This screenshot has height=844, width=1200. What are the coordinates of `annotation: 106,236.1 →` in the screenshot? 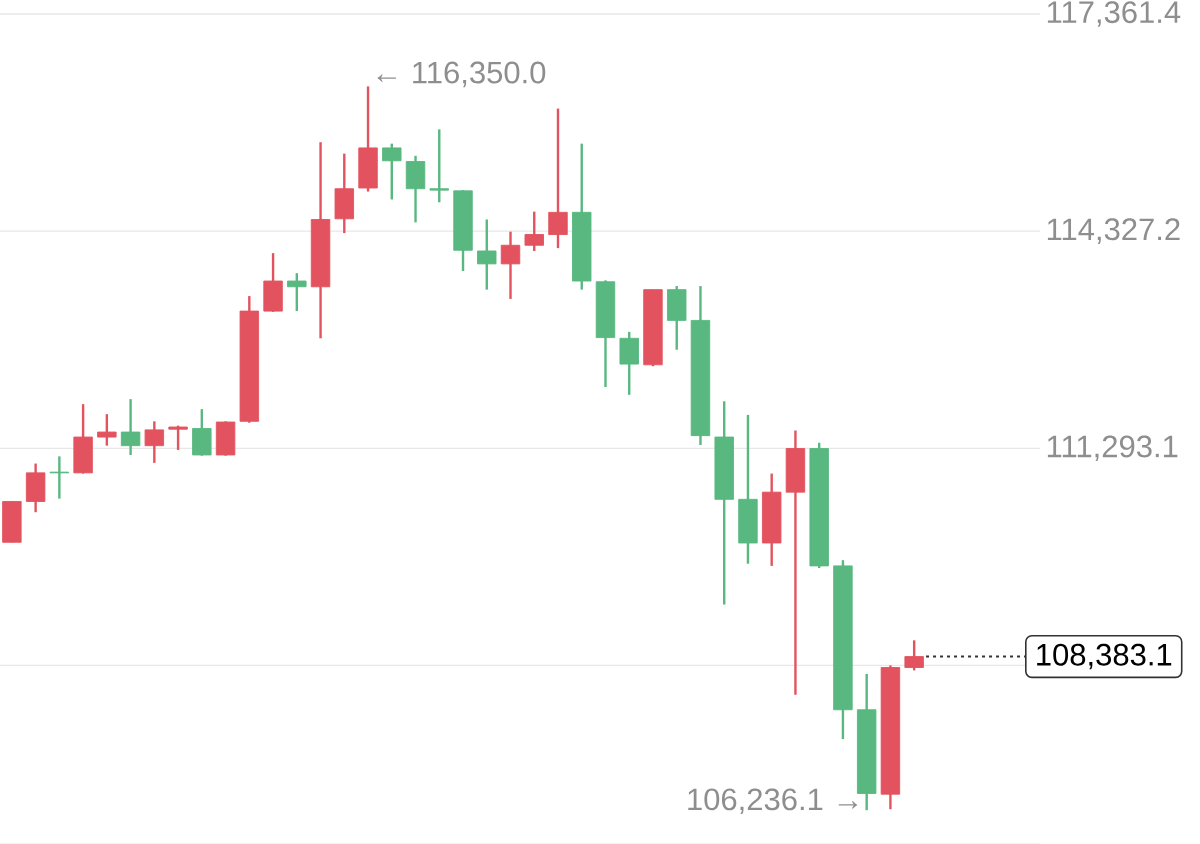 It's located at (773, 801).